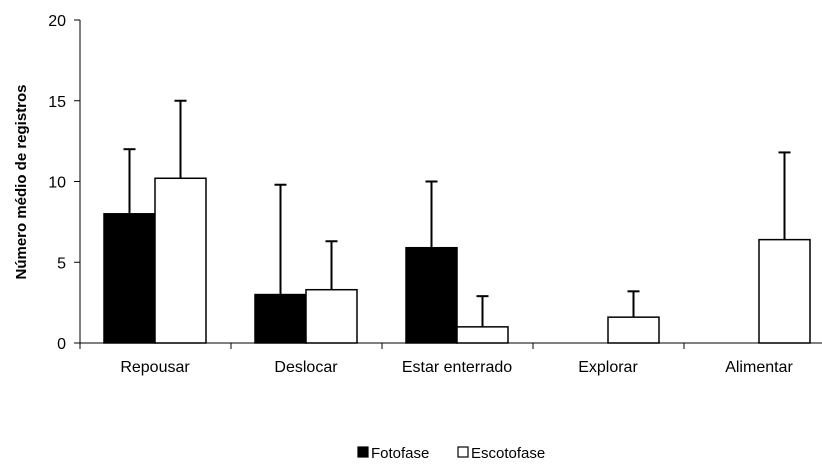 This screenshot has width=822, height=465. Describe the element at coordinates (759, 367) in the screenshot. I see `category-label: Alimentar` at that location.